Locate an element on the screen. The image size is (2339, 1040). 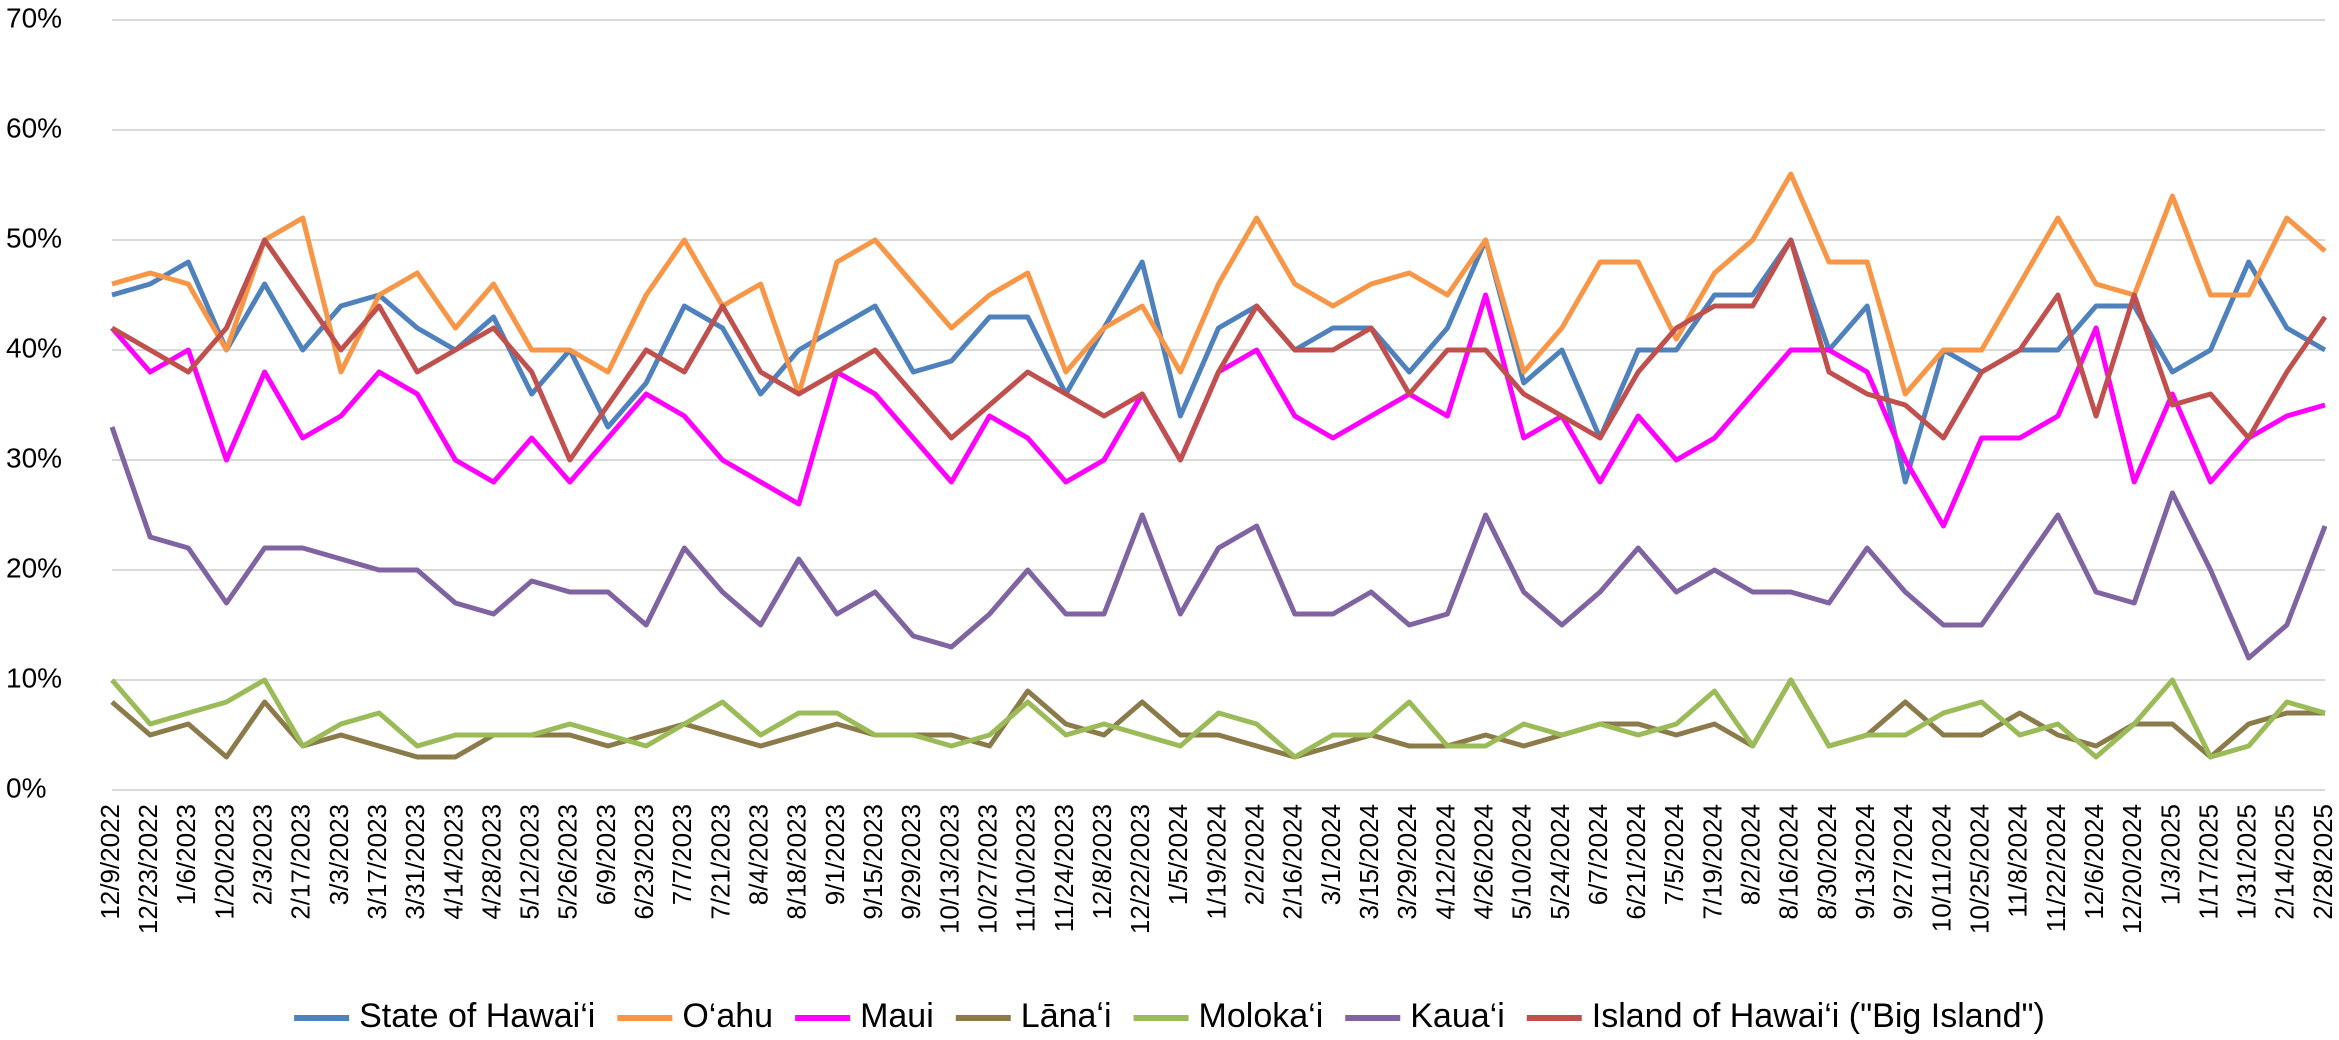
x-tick-label: 3/15/2024 is located at coordinates (1369, 862).